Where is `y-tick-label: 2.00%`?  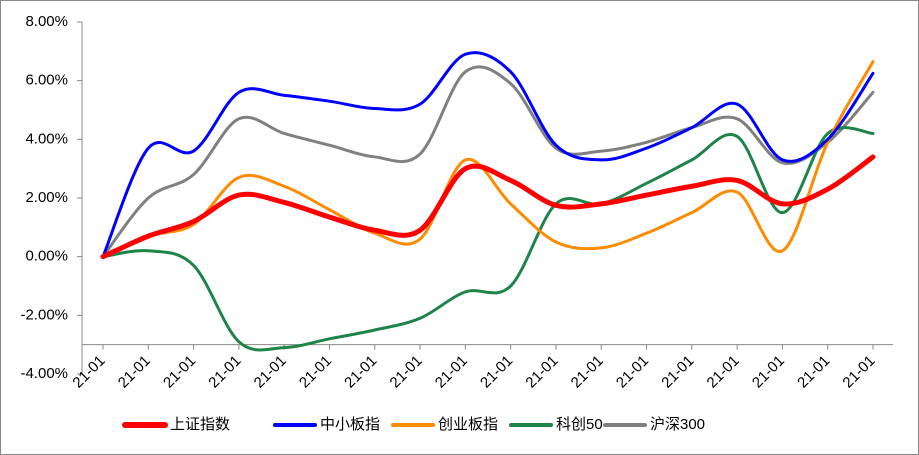
y-tick-label: 2.00% is located at coordinates (46, 197).